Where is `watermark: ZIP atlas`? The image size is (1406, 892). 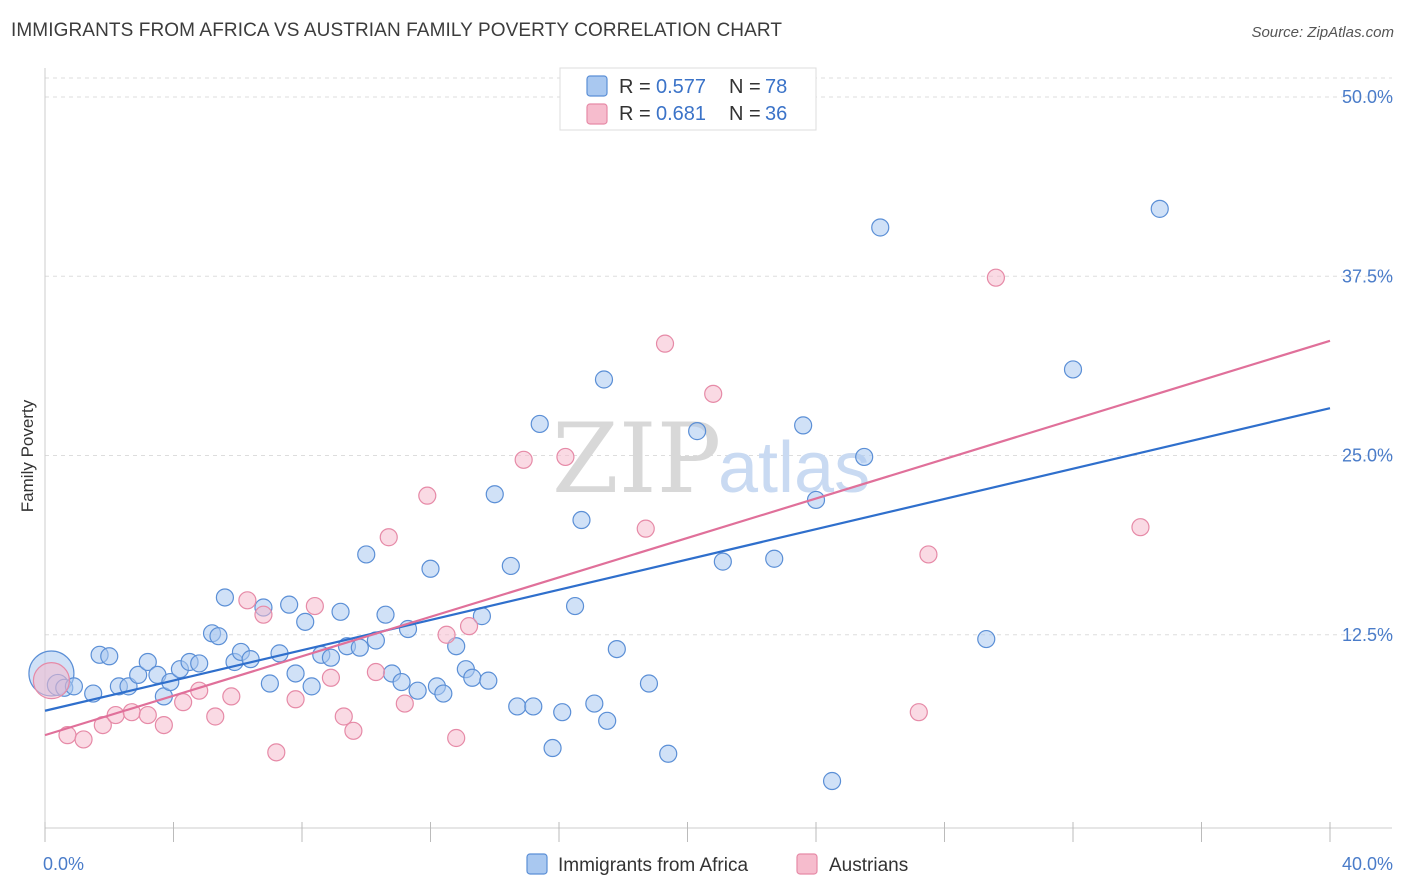 watermark: ZIP atlas is located at coordinates (711, 459).